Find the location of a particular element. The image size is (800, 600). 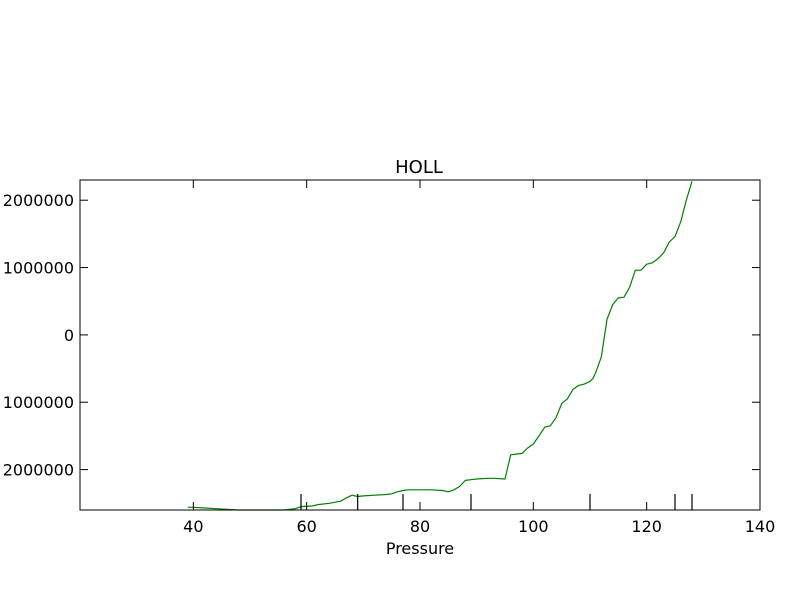

chart-title: HOLL is located at coordinates (419, 167).